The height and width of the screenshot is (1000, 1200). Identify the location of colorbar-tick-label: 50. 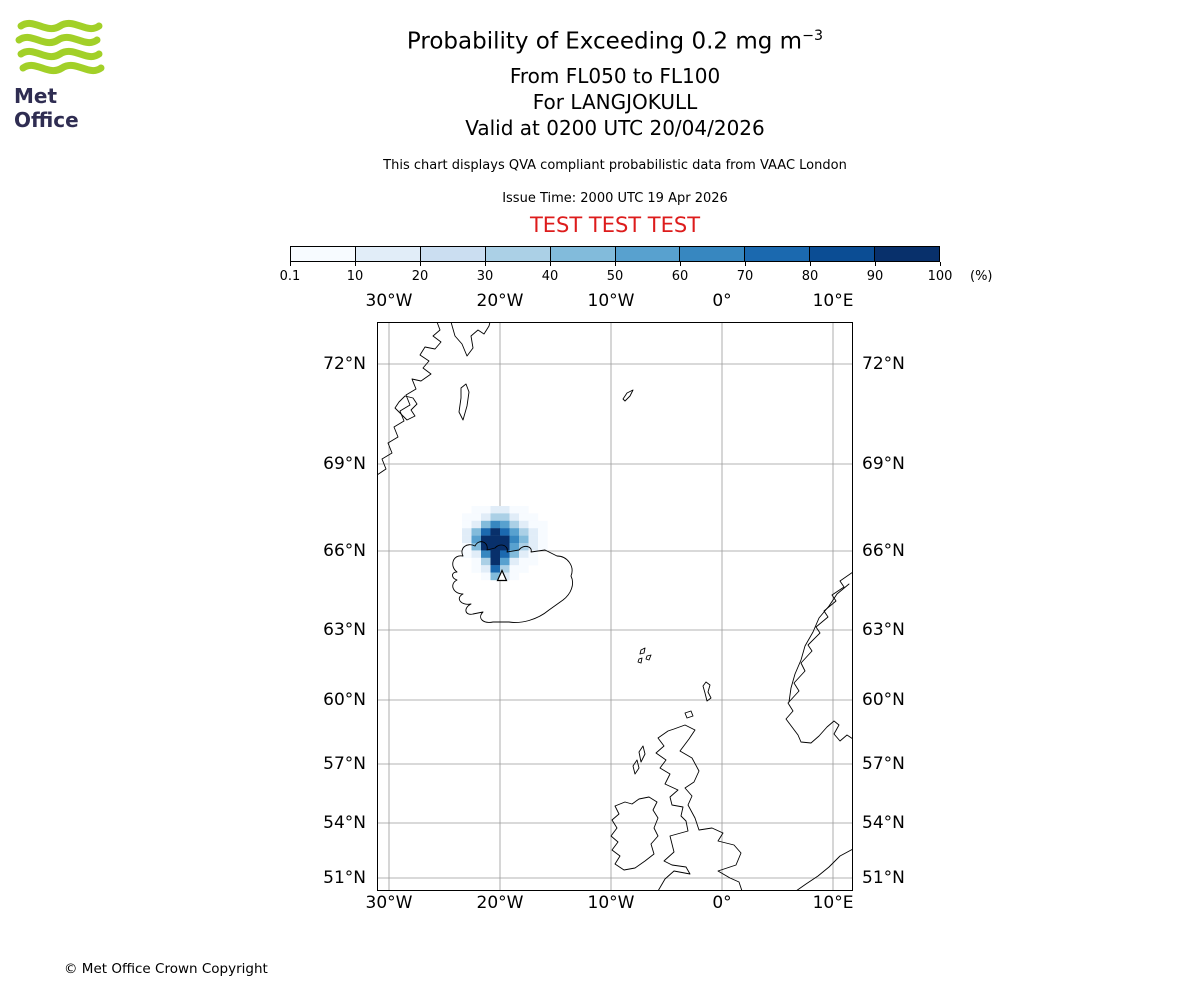
(615, 276).